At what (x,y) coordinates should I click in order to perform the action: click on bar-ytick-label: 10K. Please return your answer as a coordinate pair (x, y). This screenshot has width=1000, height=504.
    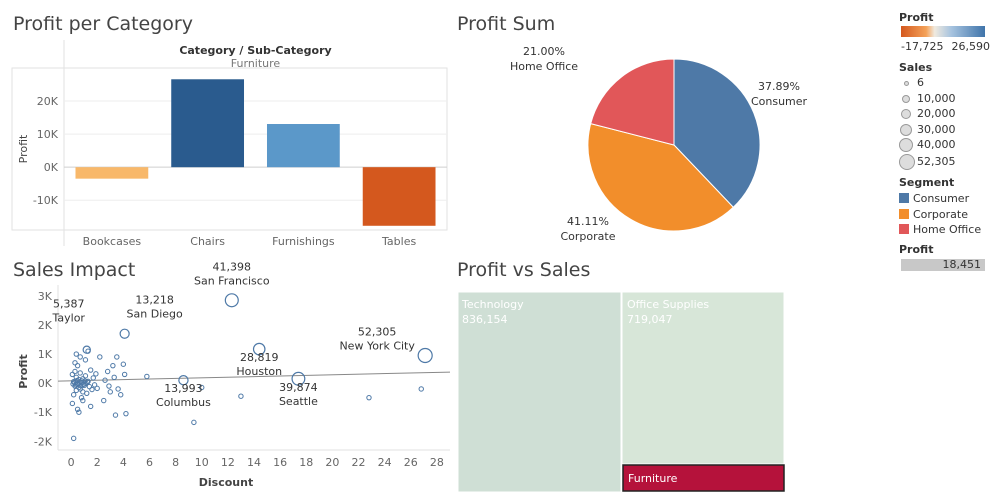
    Looking at the image, I should click on (48, 134).